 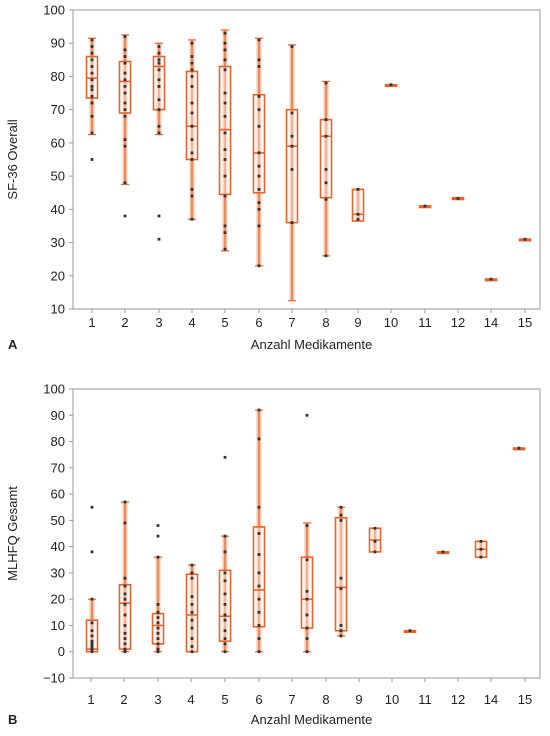 What do you see at coordinates (58, 572) in the screenshot?
I see `y-tick-label: 30` at bounding box center [58, 572].